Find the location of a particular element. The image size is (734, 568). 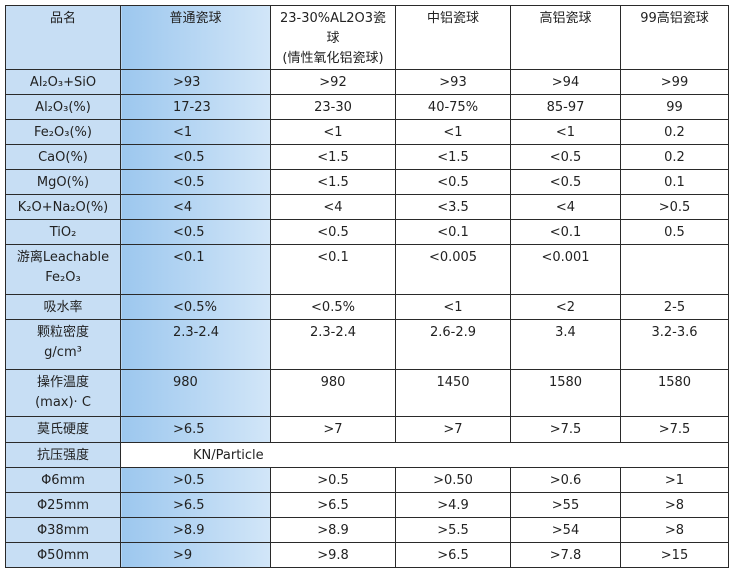

table-cell: KN/Particle is located at coordinates (424, 455).